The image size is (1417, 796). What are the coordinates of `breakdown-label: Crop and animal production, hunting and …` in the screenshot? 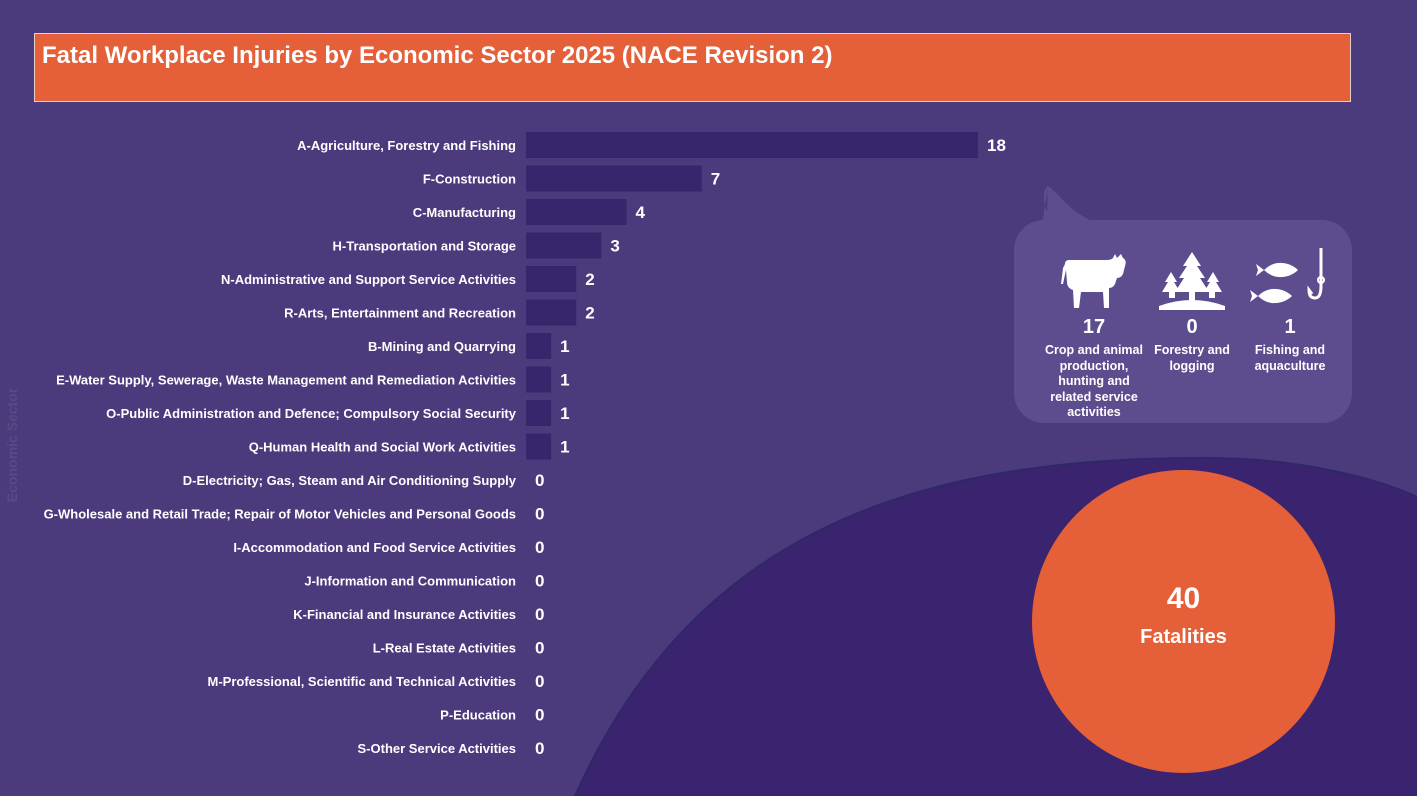 It's located at (1094, 381).